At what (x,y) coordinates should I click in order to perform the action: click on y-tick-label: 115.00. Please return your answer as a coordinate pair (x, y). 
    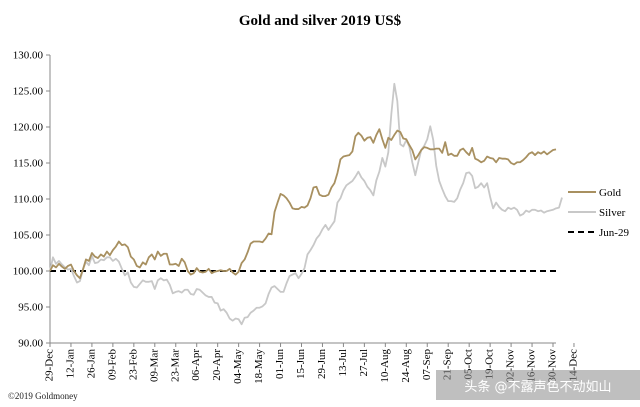
    Looking at the image, I should click on (28, 164).